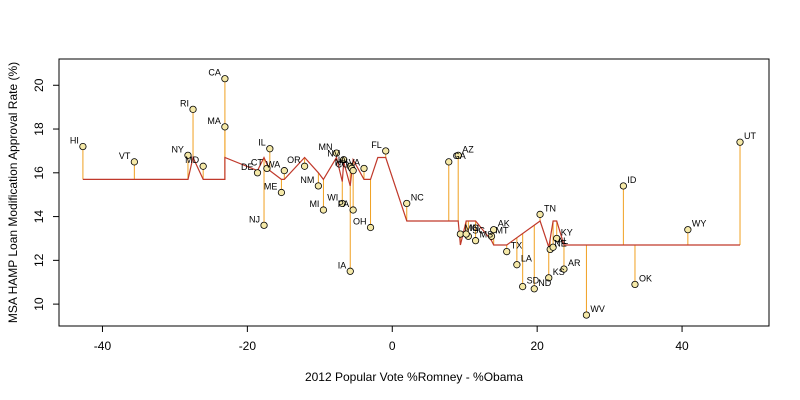 This screenshot has height=400, width=800. I want to click on y-axis: 10 12 14 16 18 20, so click(45, 194).